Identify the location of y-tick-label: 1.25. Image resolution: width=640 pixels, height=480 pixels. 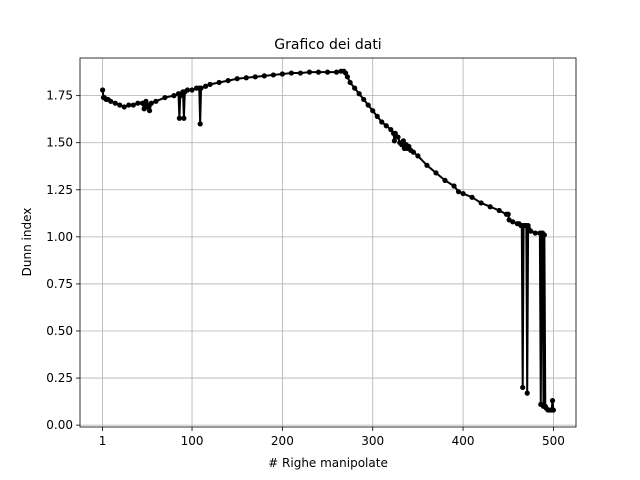
(59, 190).